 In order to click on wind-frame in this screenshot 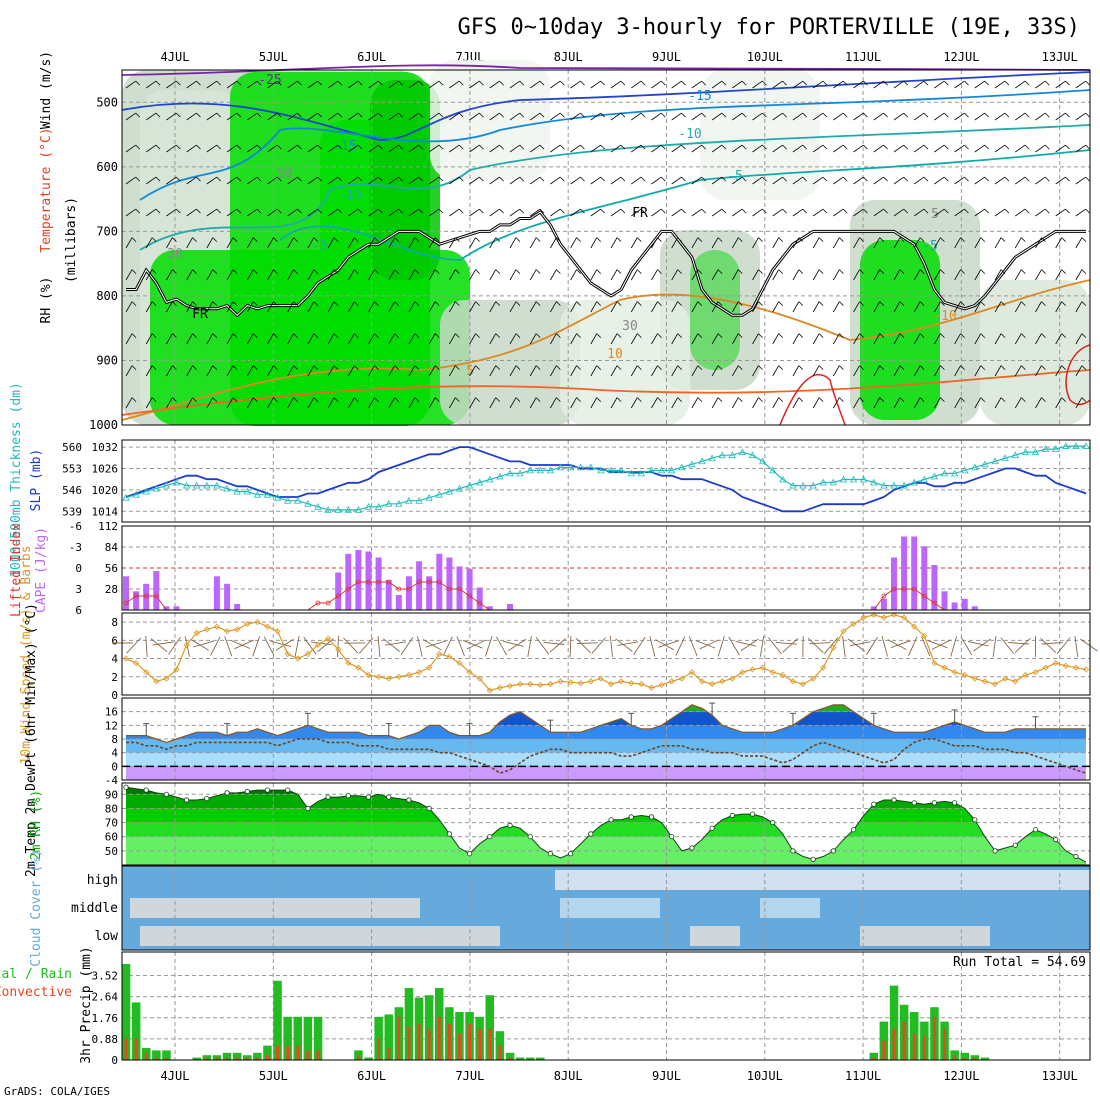, I will do `click(606, 654)`.